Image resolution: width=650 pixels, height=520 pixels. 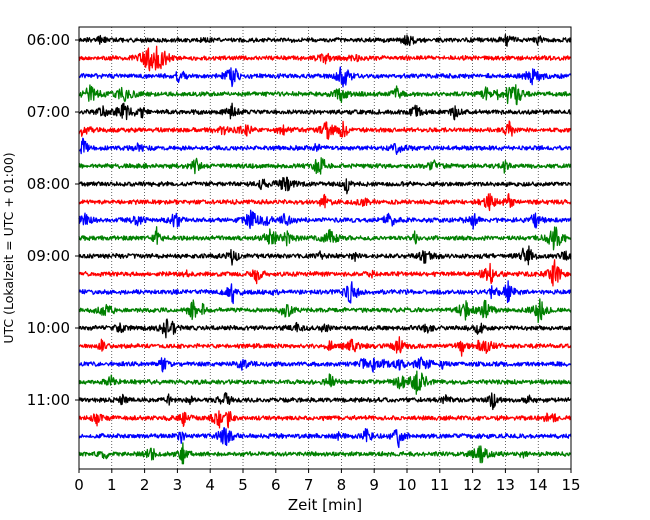 What do you see at coordinates (472, 485) in the screenshot?
I see `x-tick-label: 12` at bounding box center [472, 485].